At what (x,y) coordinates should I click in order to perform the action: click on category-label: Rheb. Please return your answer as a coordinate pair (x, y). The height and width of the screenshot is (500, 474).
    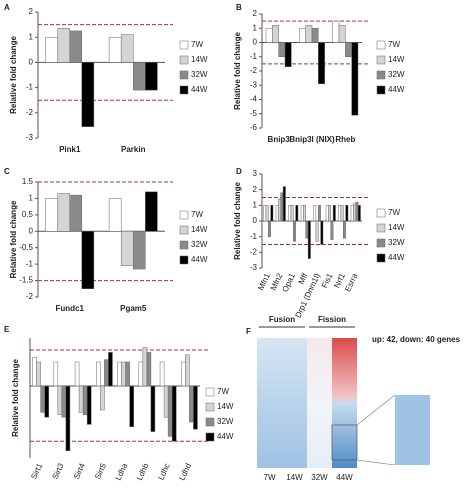
    Looking at the image, I should click on (345, 139).